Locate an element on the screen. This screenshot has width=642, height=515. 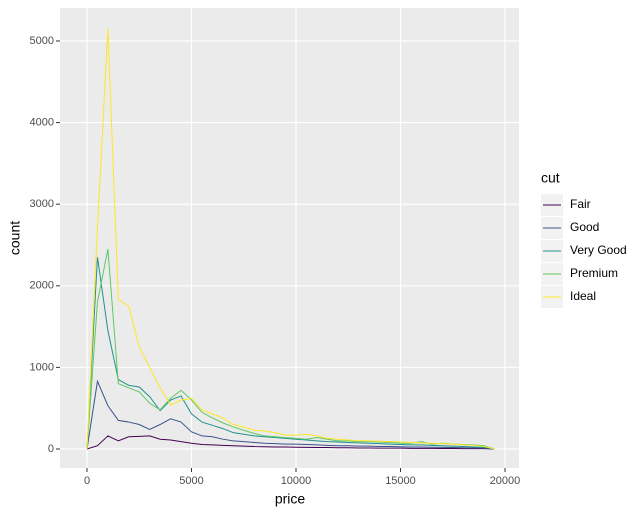
y-tick-label: 5000 is located at coordinates (42, 41).